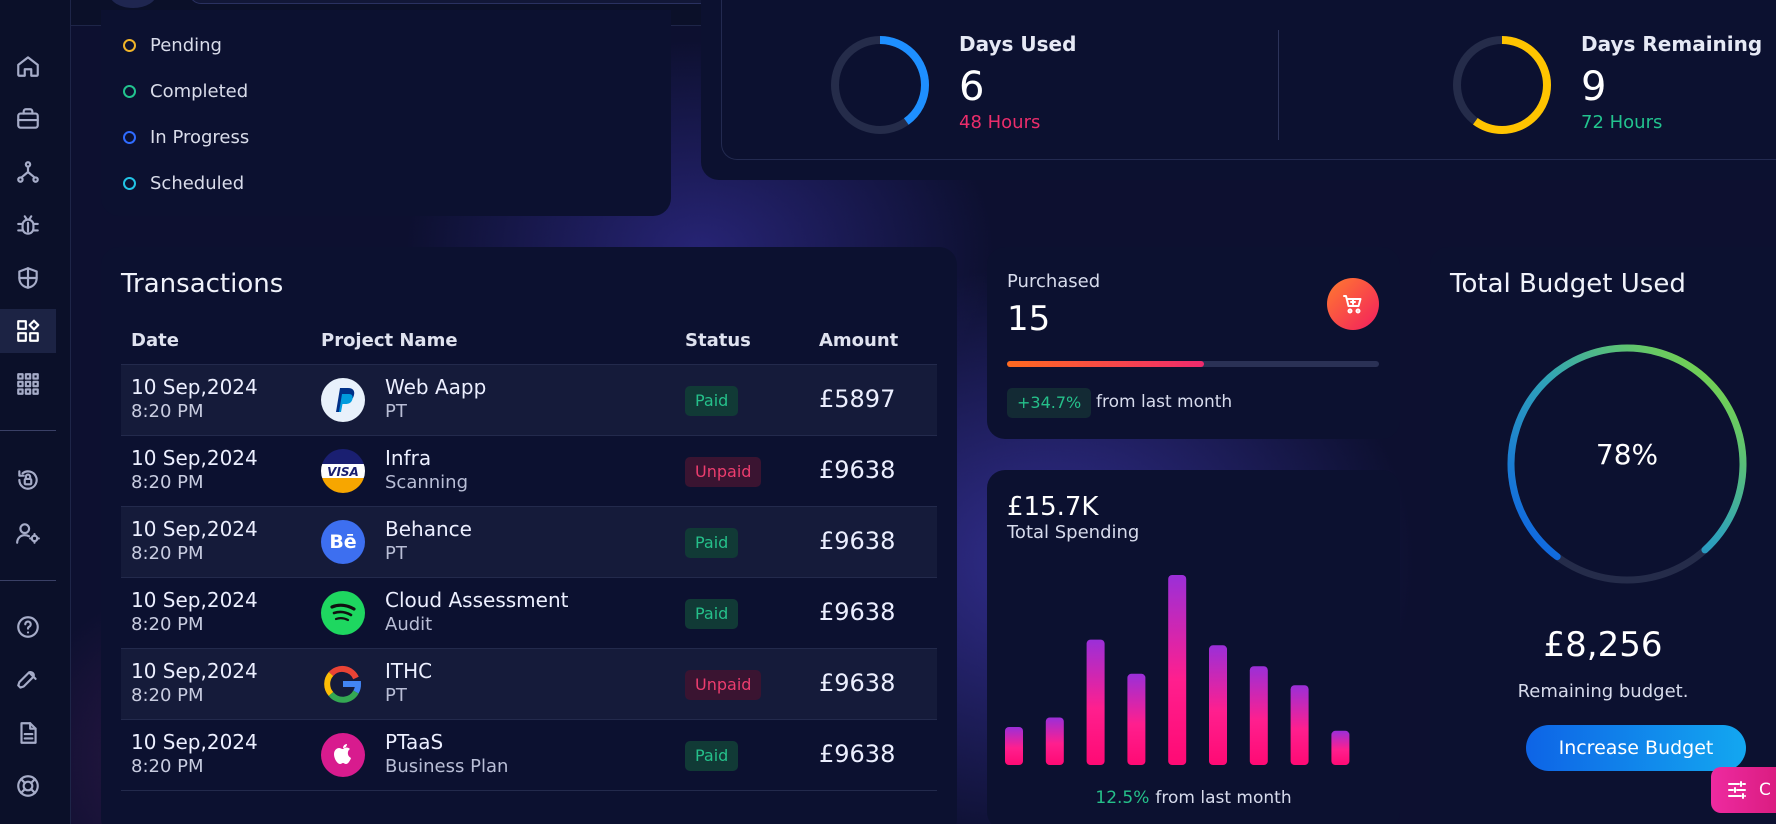 This screenshot has width=1776, height=824. What do you see at coordinates (28, 627) in the screenshot?
I see `help-icon` at bounding box center [28, 627].